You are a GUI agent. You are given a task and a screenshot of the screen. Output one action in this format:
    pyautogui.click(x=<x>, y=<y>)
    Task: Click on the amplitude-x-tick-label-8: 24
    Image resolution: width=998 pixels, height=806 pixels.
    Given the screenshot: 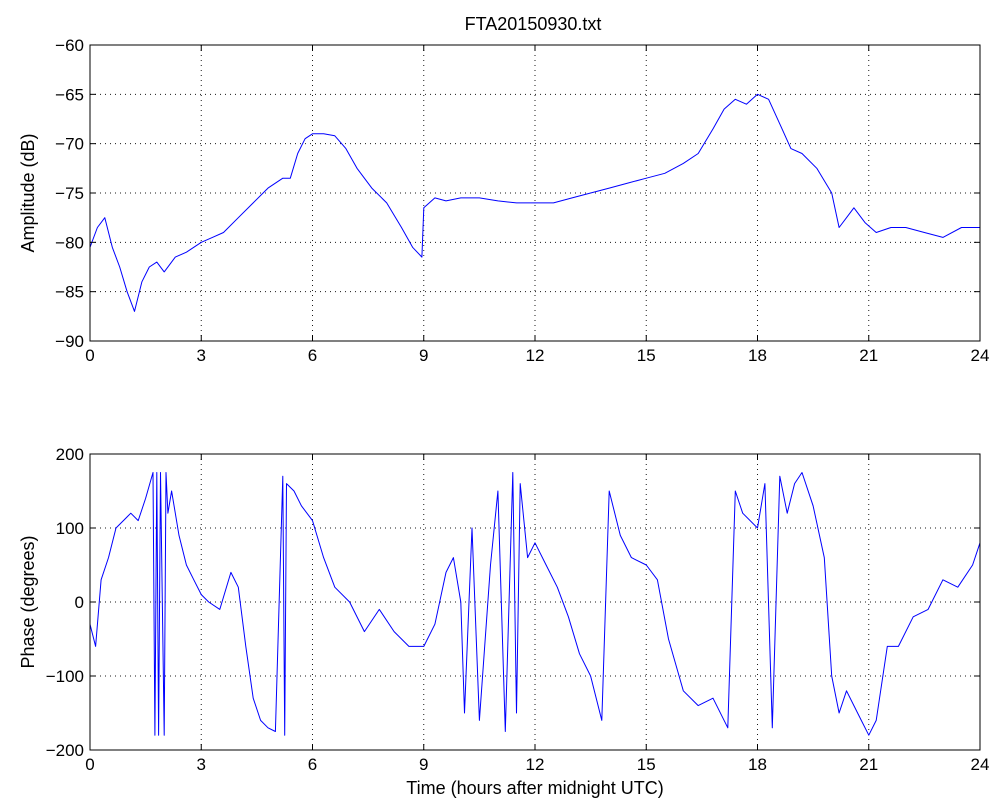 What is the action you would take?
    pyautogui.click(x=980, y=355)
    